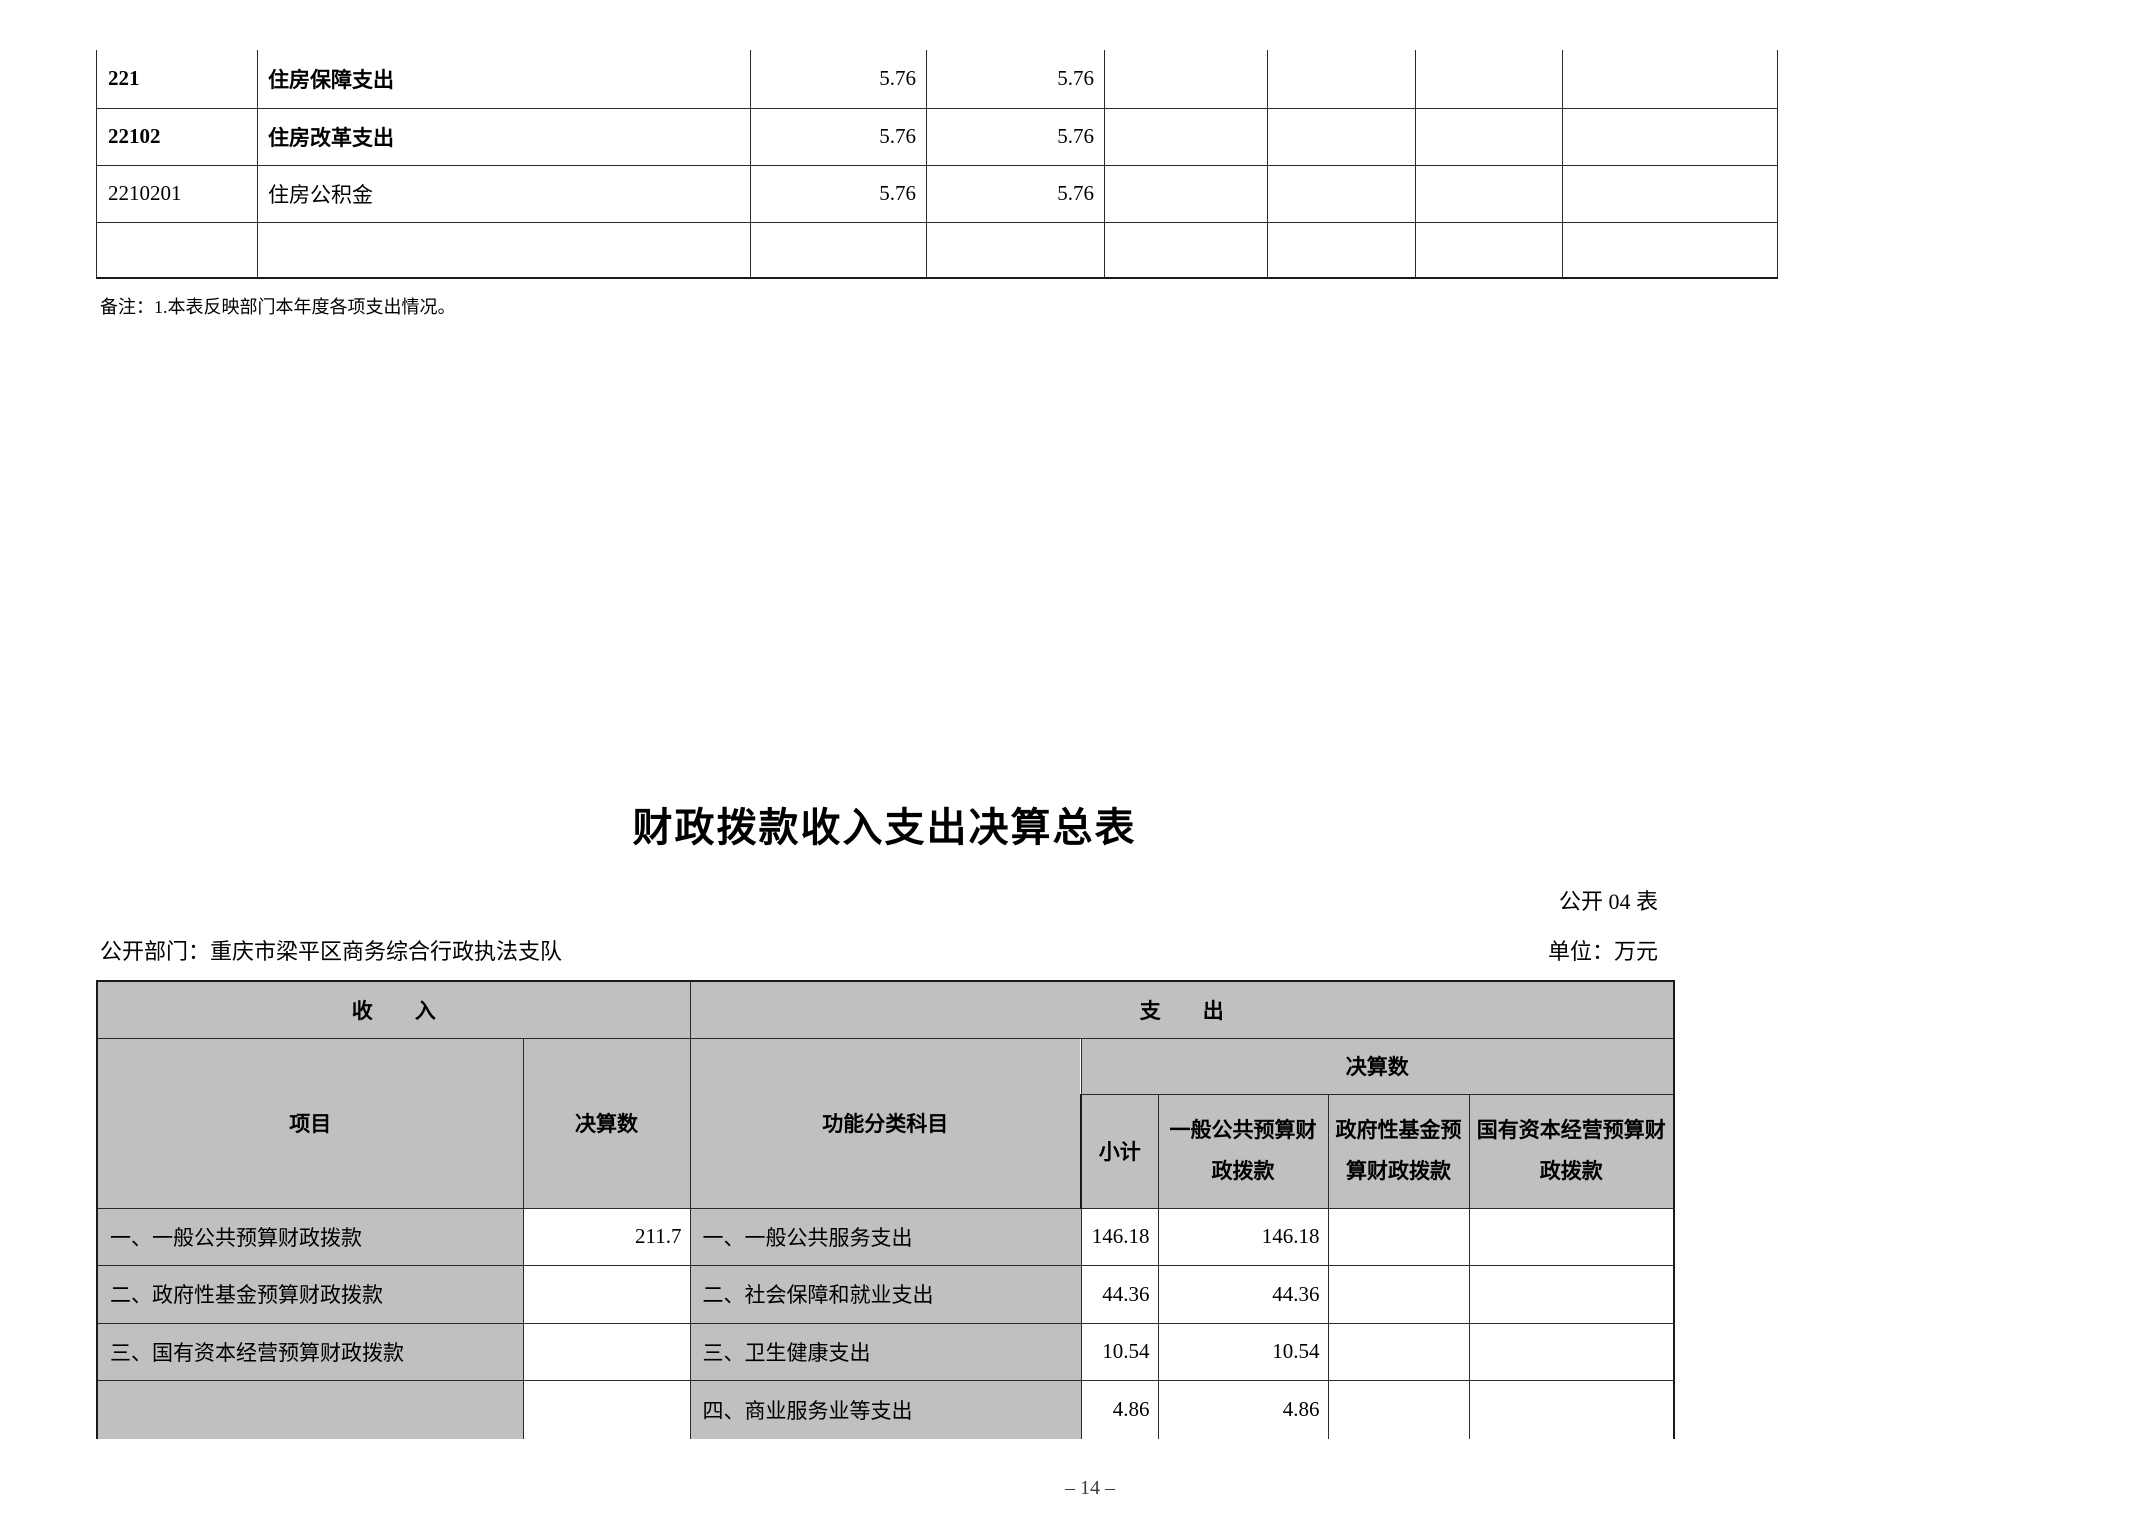 This screenshot has height=1520, width=2149. Describe the element at coordinates (1571, 1130) in the screenshot. I see `state-capital-header-line1: 国有资本经营预算财` at that location.